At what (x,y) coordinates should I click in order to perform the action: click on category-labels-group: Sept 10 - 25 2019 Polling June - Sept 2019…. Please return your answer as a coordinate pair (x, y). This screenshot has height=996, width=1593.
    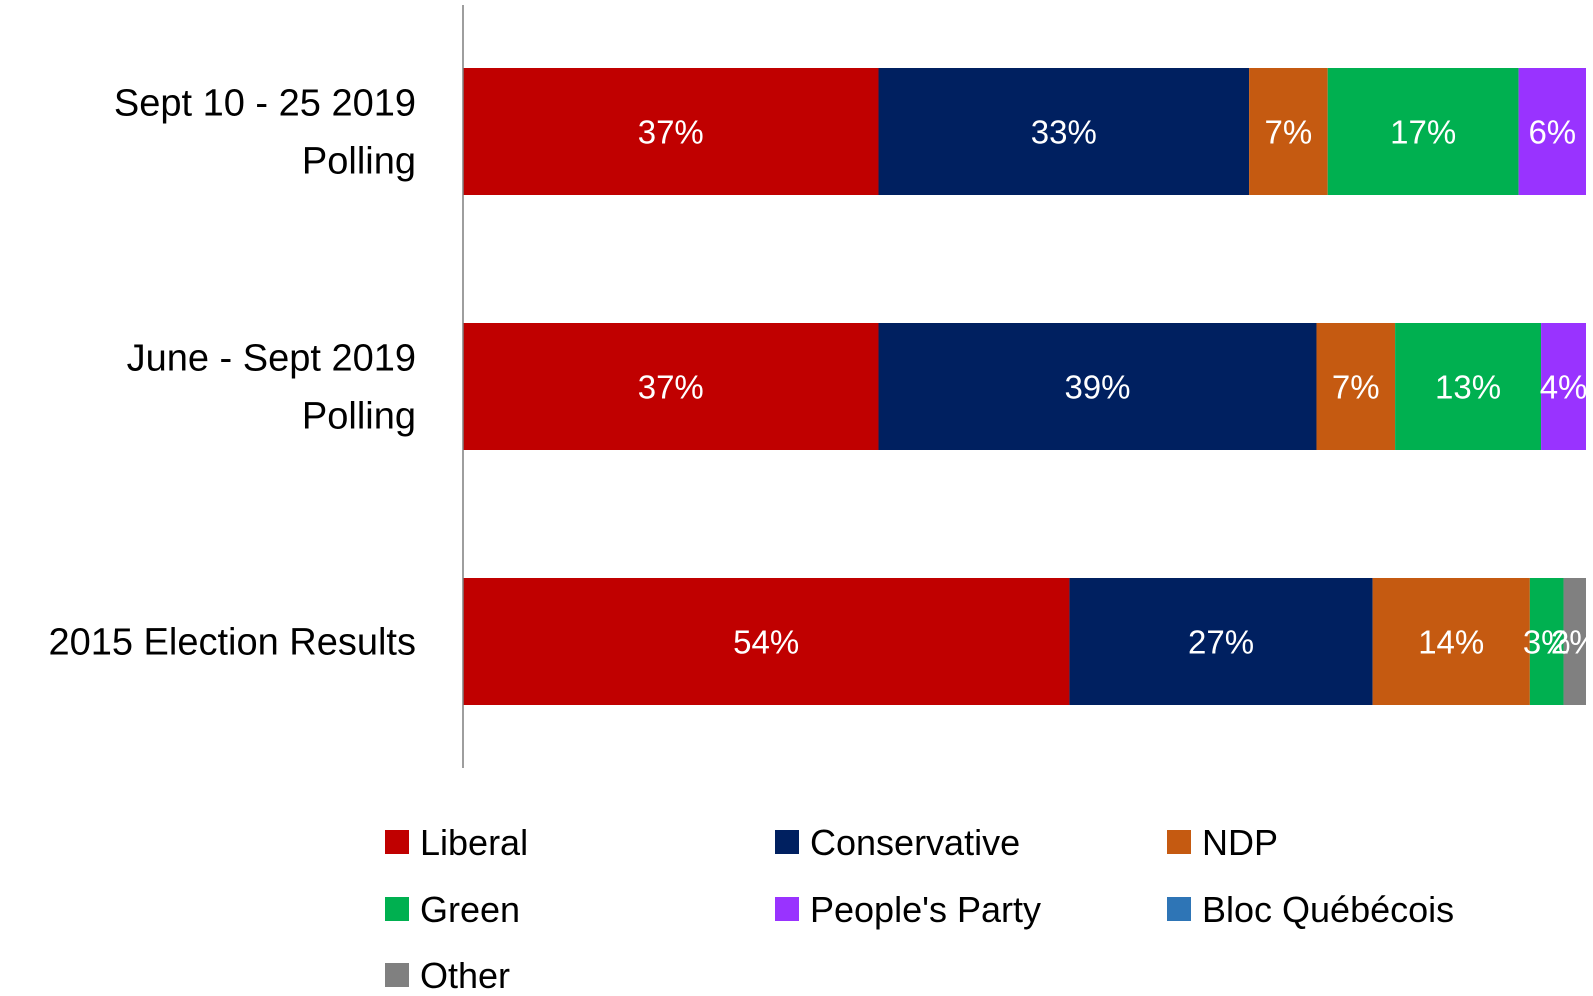
    Looking at the image, I should click on (232, 373).